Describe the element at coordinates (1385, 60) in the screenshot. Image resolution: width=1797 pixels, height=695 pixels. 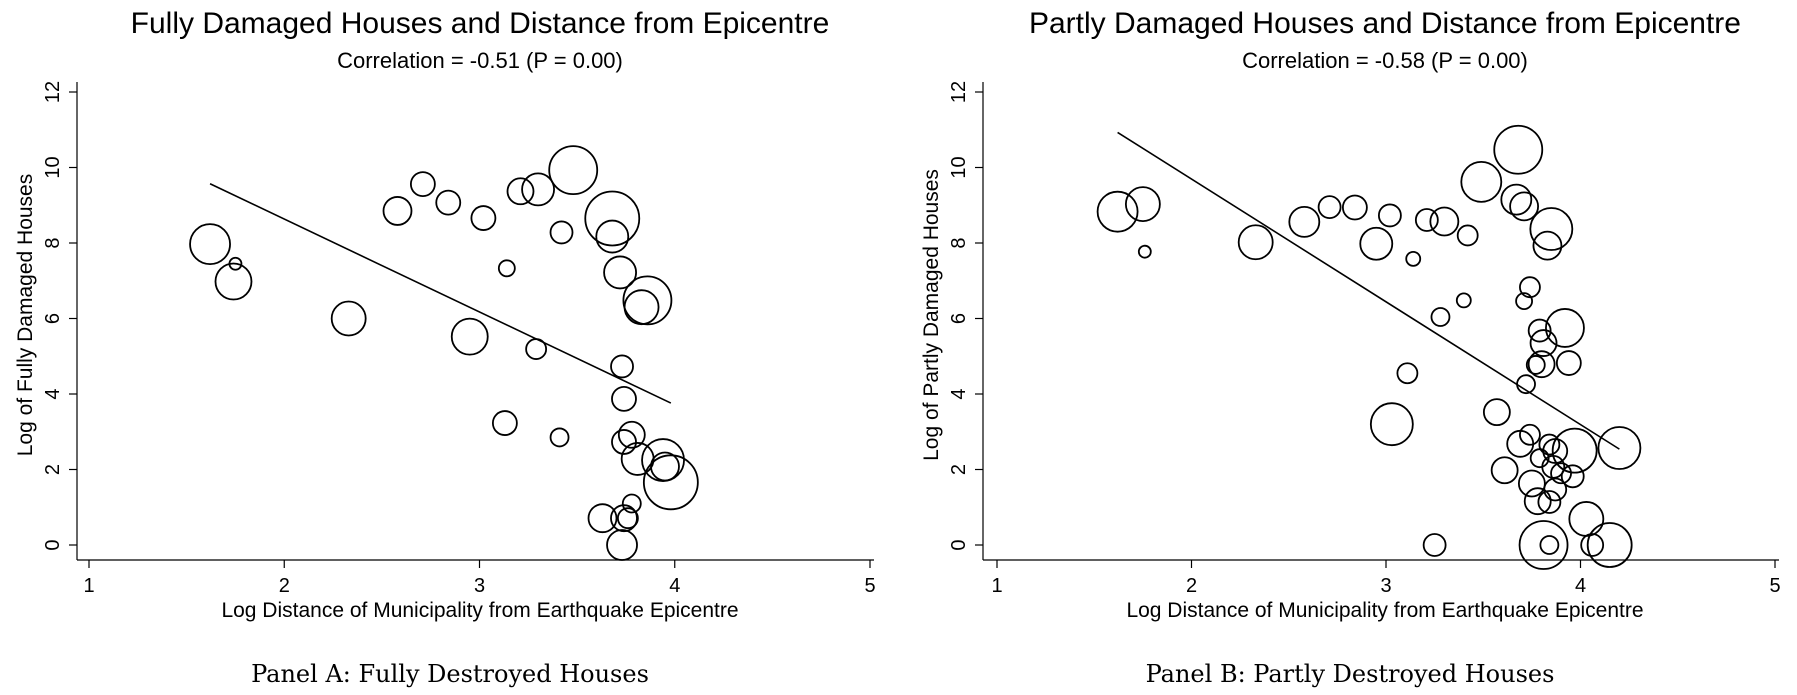
I see `chart-subtitle: Correlation = -0.58 (P = 0.00)` at that location.